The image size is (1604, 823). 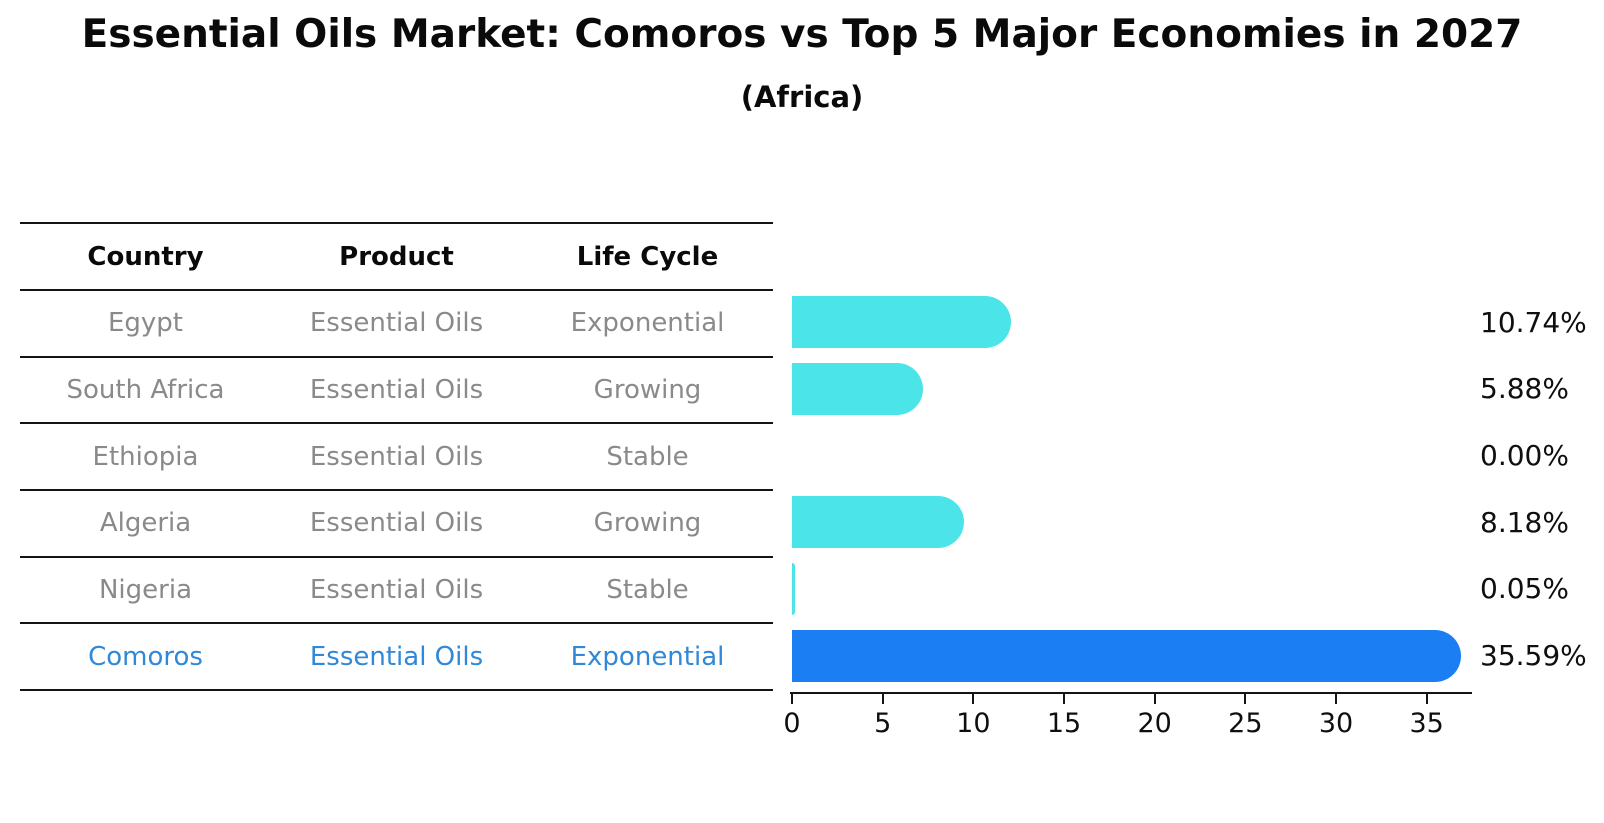 What do you see at coordinates (145, 656) in the screenshot?
I see `table-cell: Comoros` at bounding box center [145, 656].